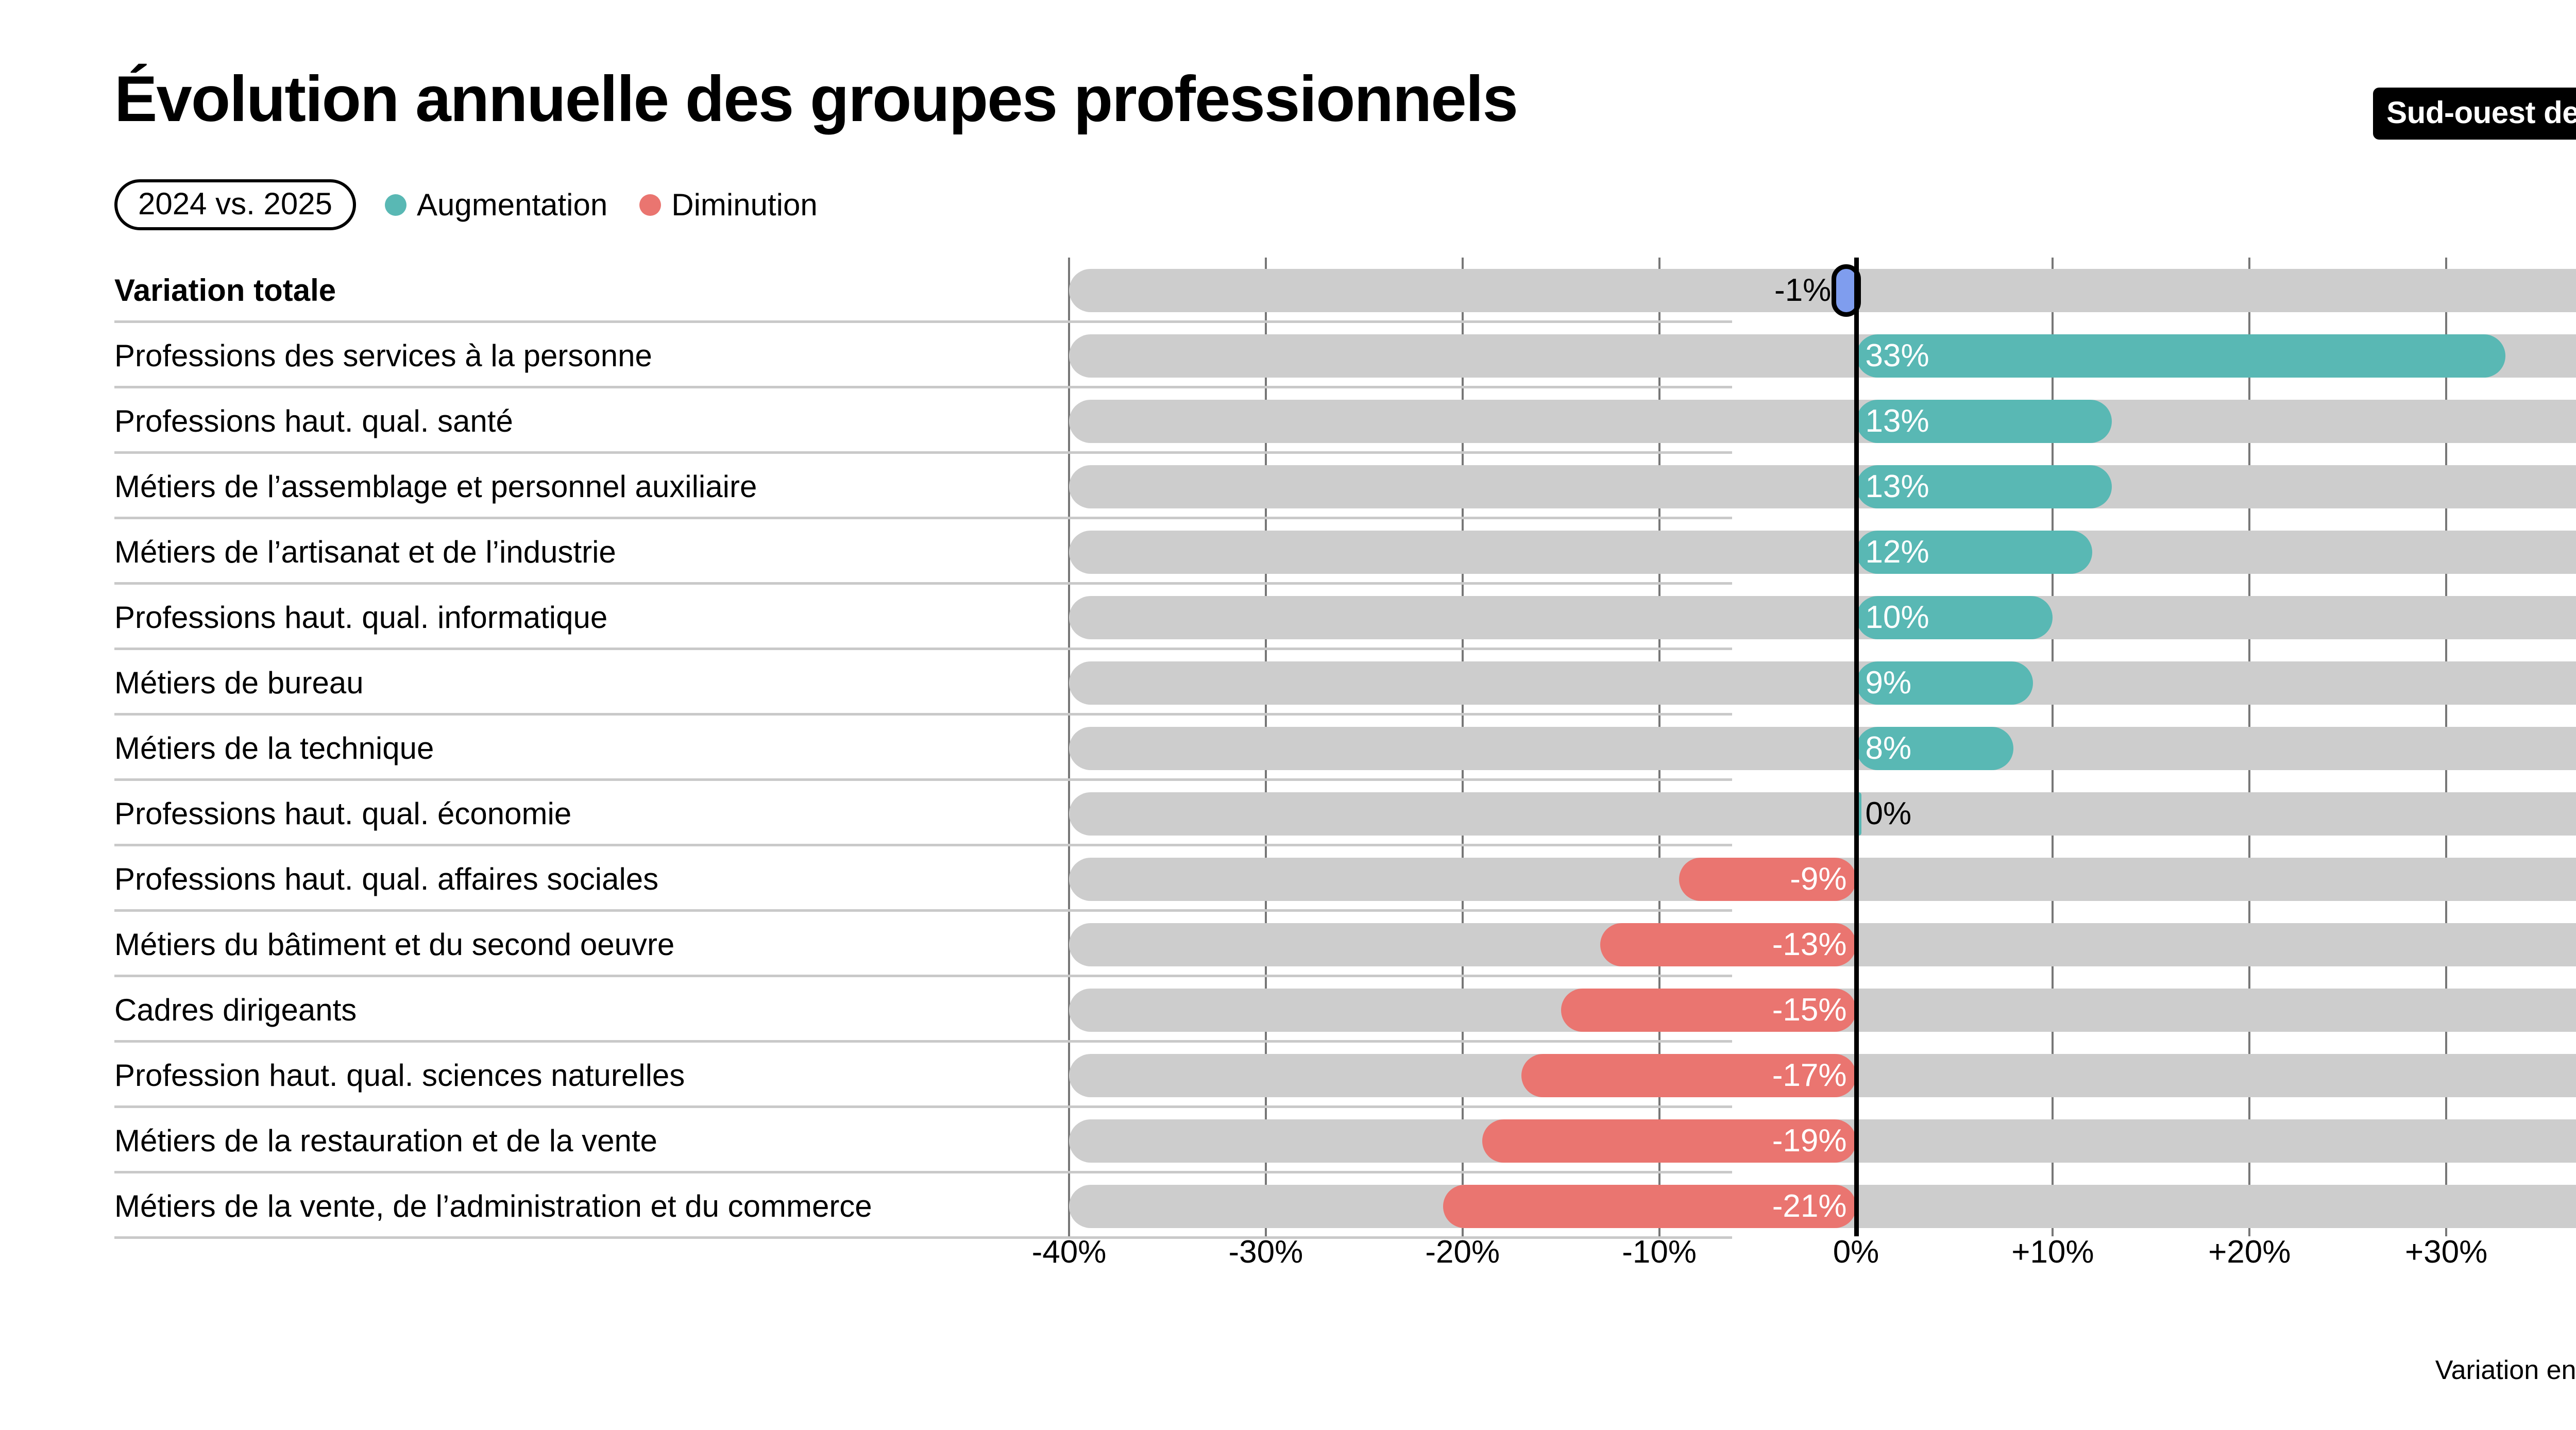 Image resolution: width=2576 pixels, height=1430 pixels. Describe the element at coordinates (1069, 1252) in the screenshot. I see `x-tick-label: -40%` at that location.